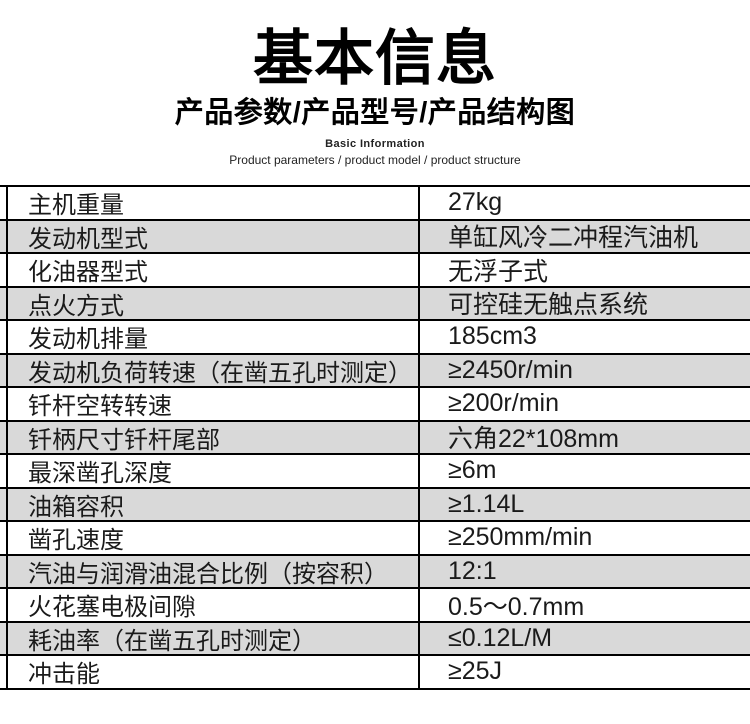 Image resolution: width=750 pixels, height=724 pixels. What do you see at coordinates (375, 304) in the screenshot?
I see `table-row: 点火方式 可控硅无触点系统` at bounding box center [375, 304].